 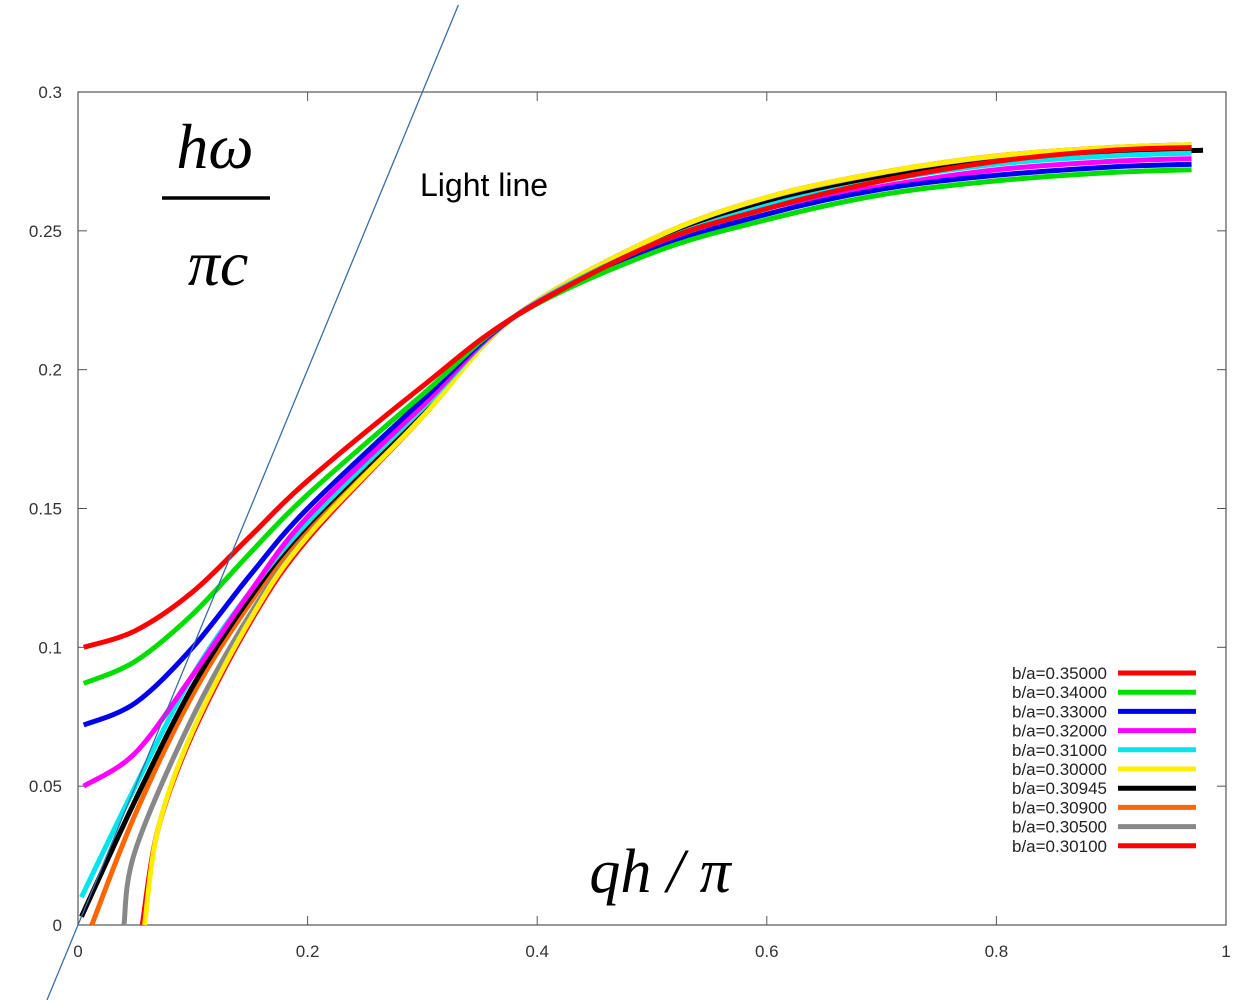 What do you see at coordinates (1059, 846) in the screenshot?
I see `legend-label-10: b/a=0.30100` at bounding box center [1059, 846].